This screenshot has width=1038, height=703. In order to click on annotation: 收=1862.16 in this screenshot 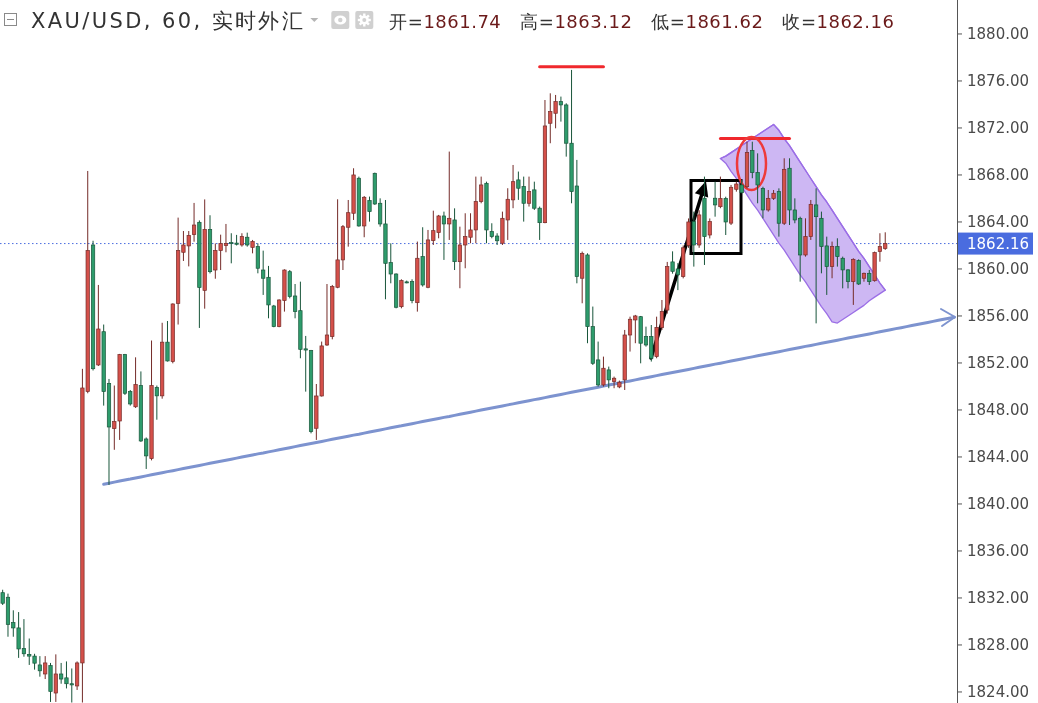, I will do `click(838, 21)`.